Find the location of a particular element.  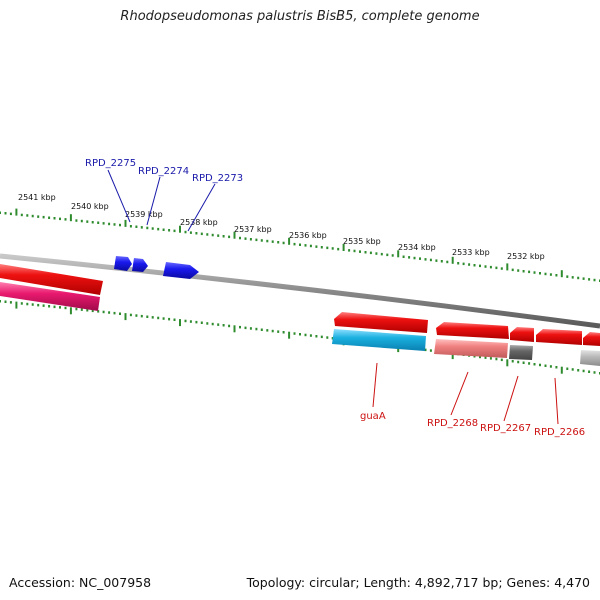

features-right-upper is located at coordinates (467, 329).